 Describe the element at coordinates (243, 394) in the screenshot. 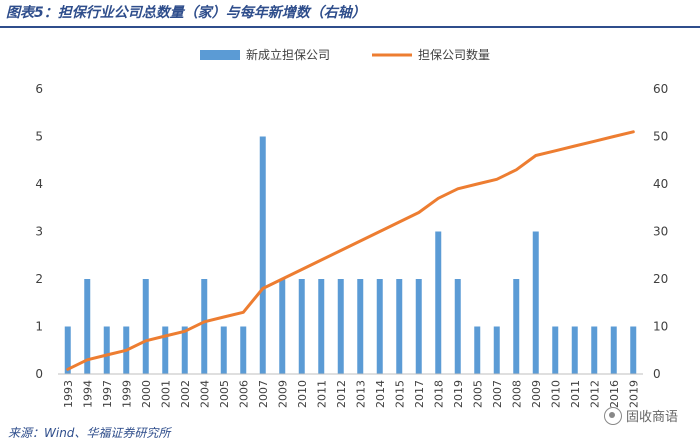

I see `x-tick-label: 2006` at that location.